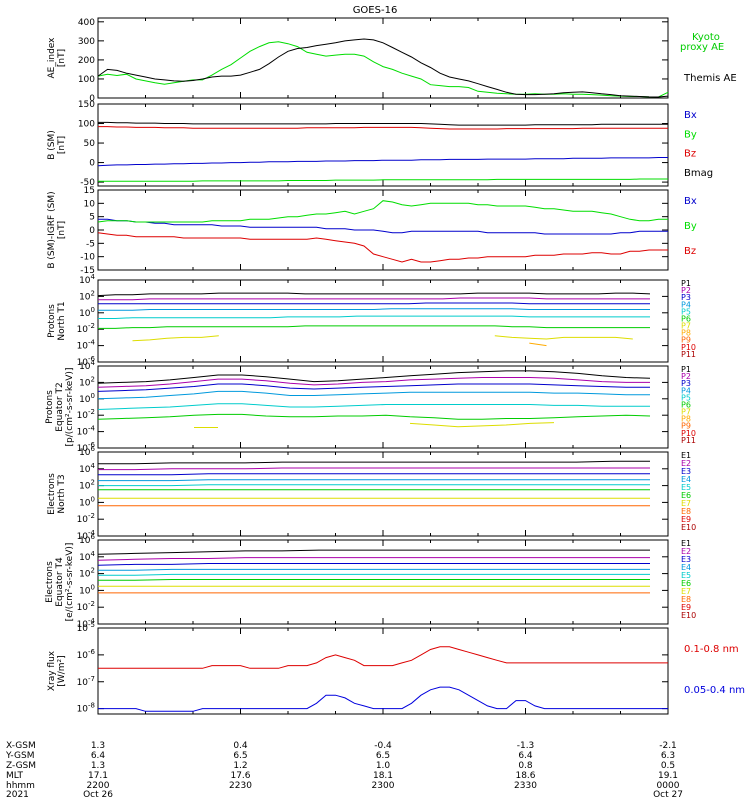 The image size is (750, 800). What do you see at coordinates (240, 786) in the screenshot?
I see `x-tick-value: 2230` at bounding box center [240, 786].